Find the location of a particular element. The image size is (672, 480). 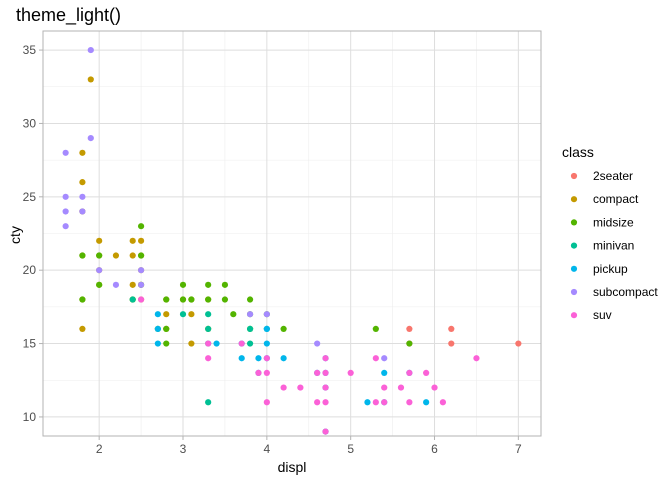

chart-title: theme_light() is located at coordinates (68, 15).